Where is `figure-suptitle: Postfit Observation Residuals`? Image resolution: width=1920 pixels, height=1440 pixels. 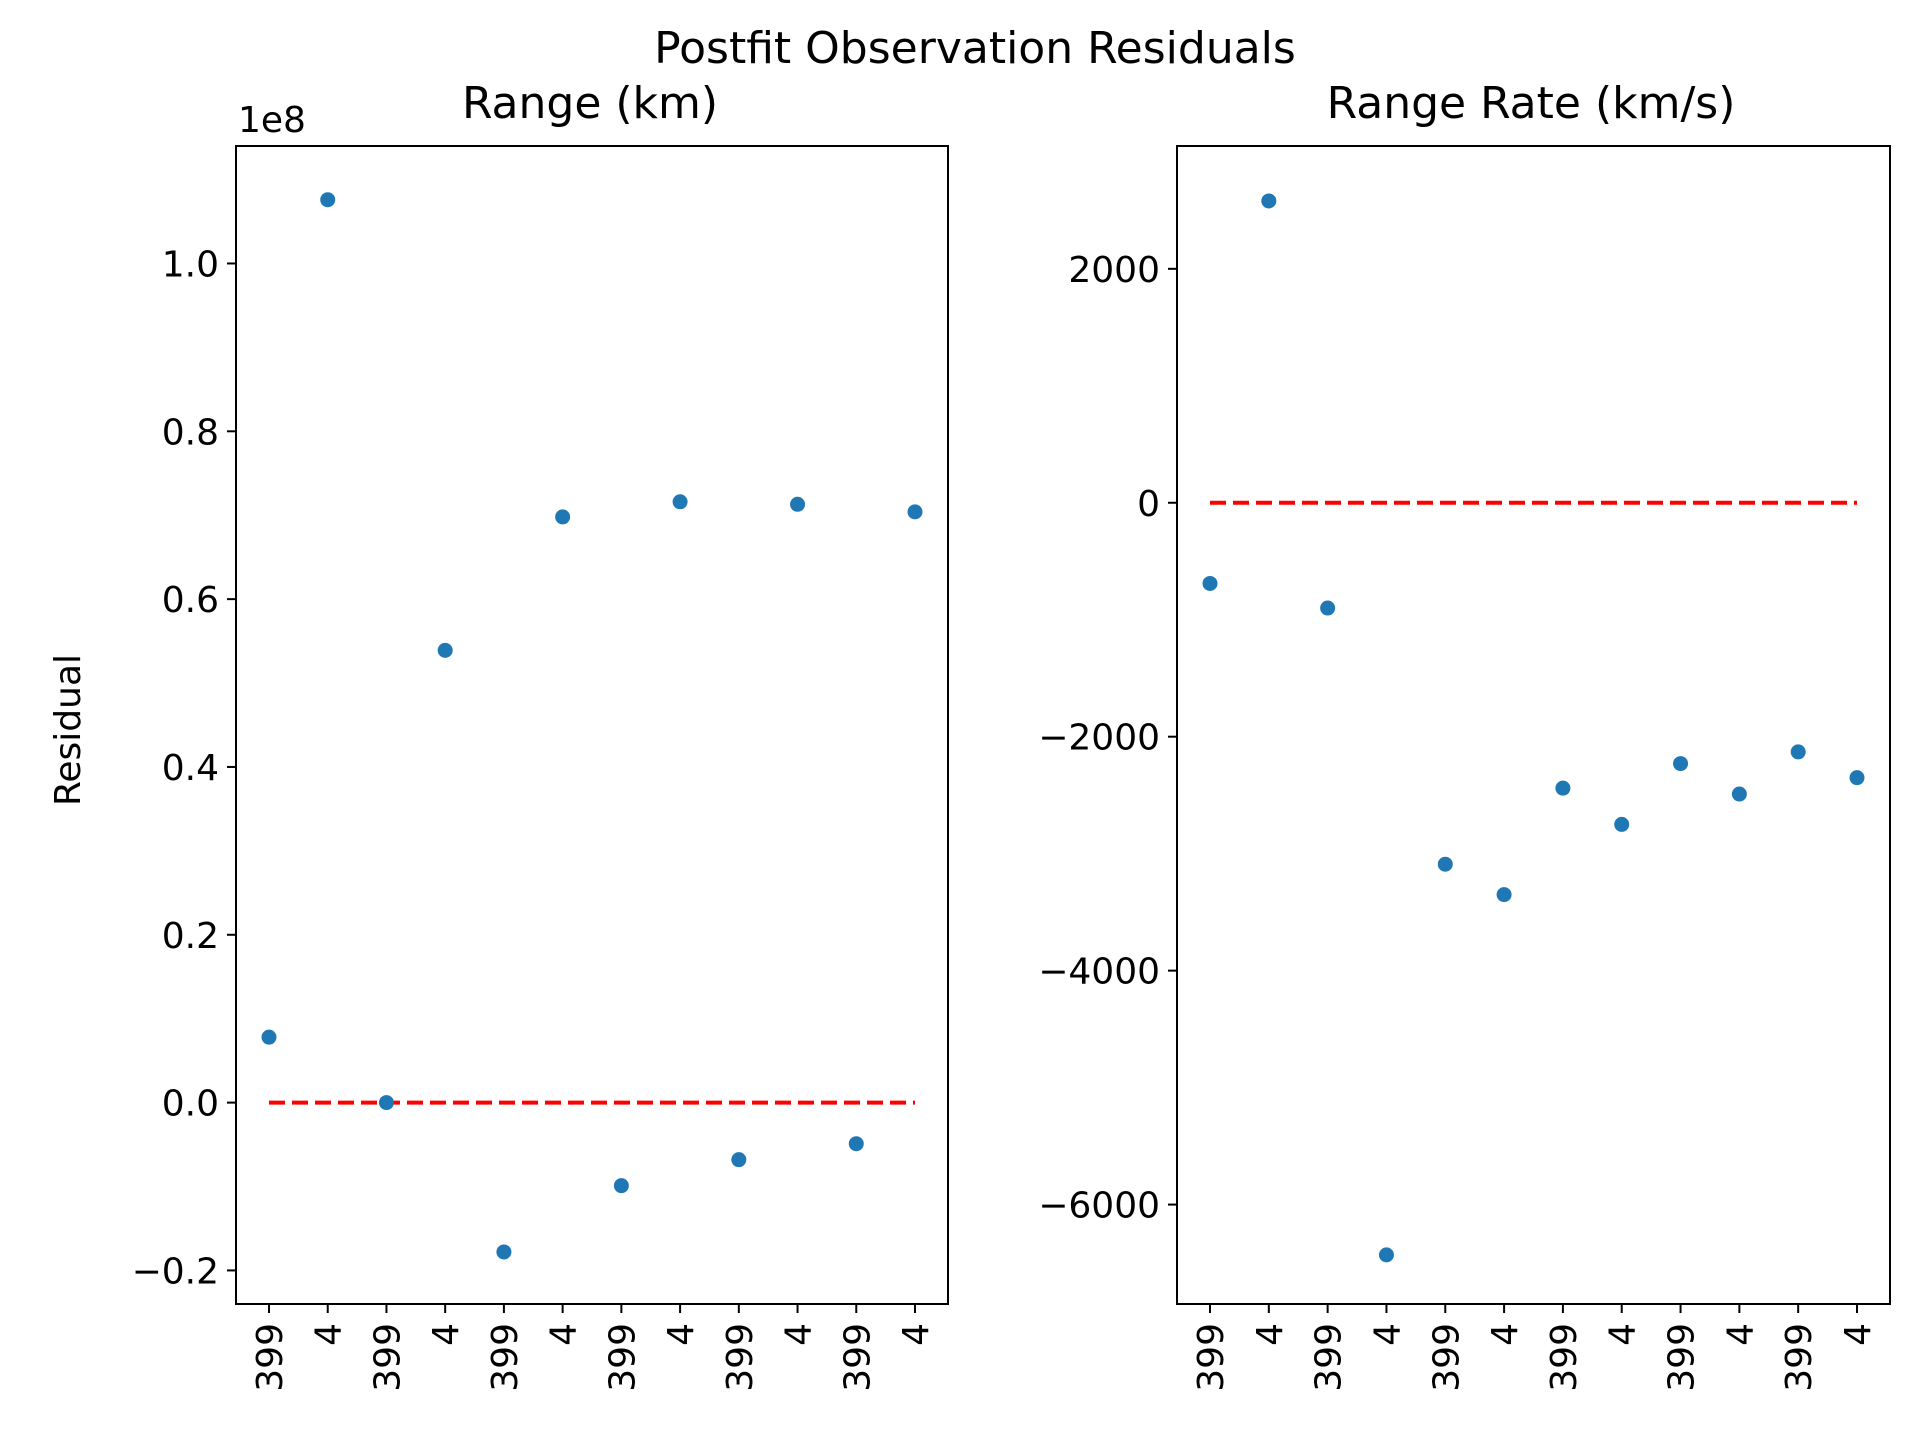 figure-suptitle: Postfit Observation Residuals is located at coordinates (975, 48).